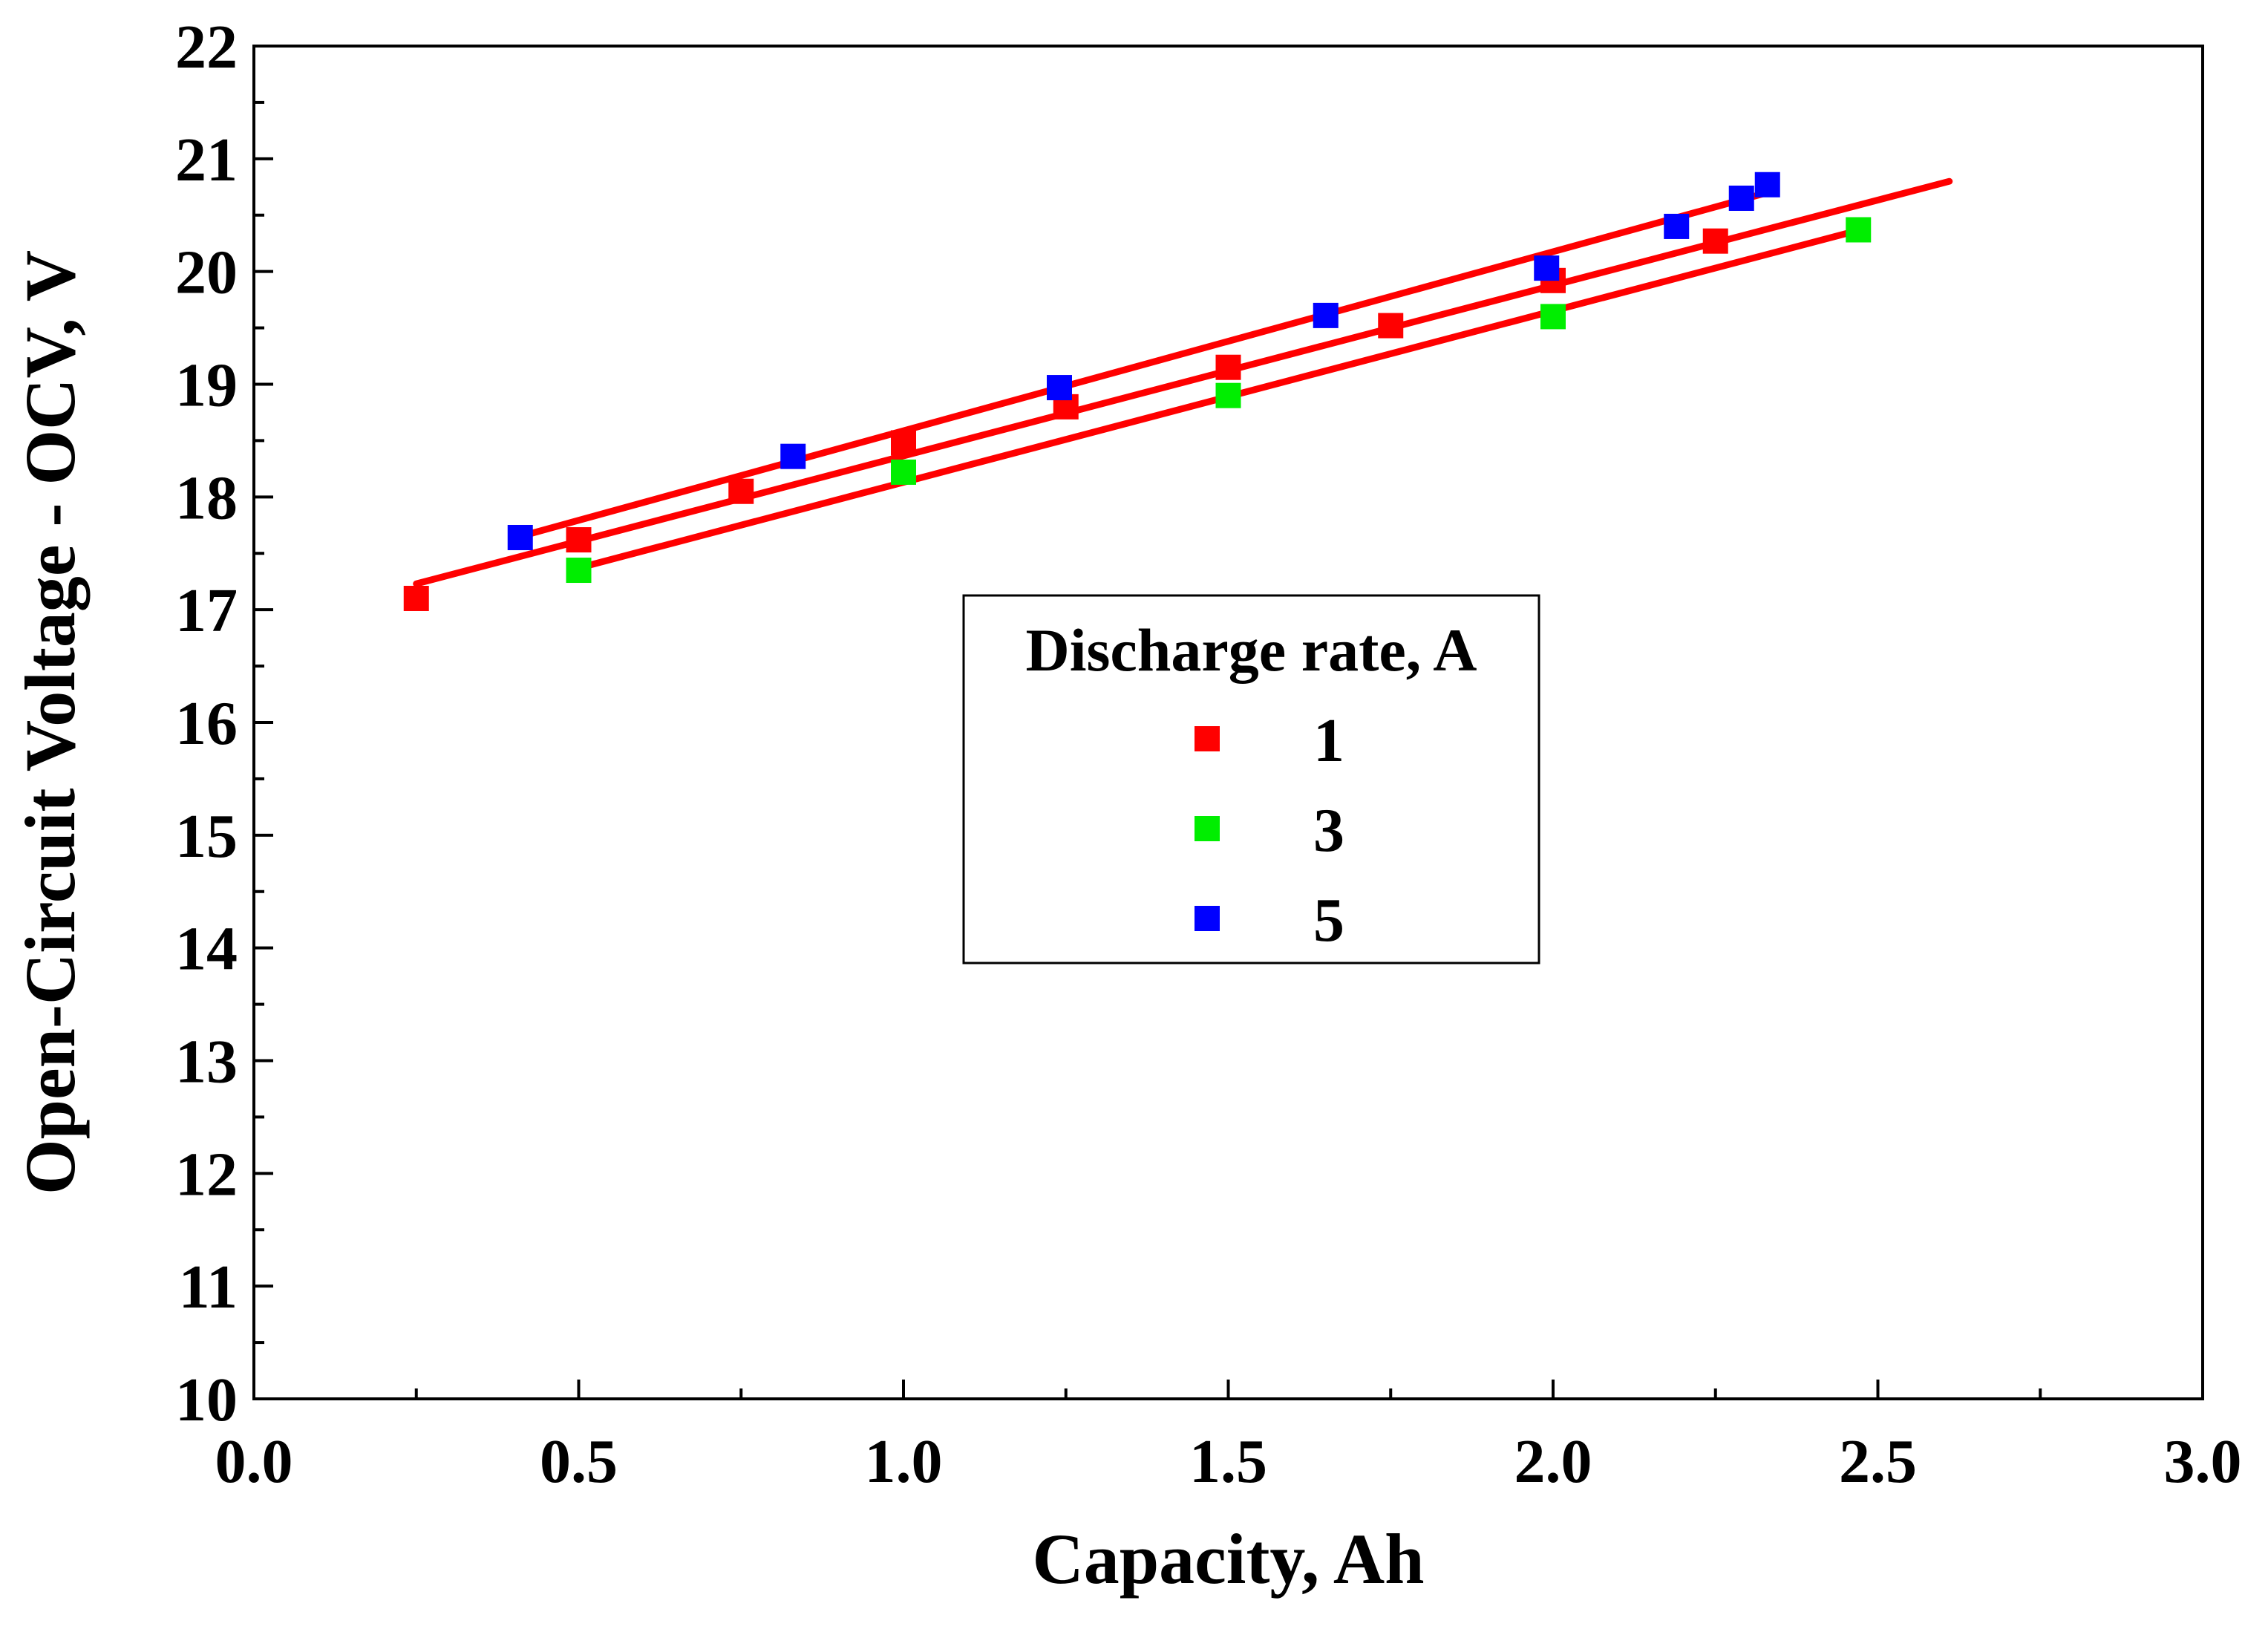  What do you see at coordinates (207, 1174) in the screenshot?
I see `y-tick-label: 12` at bounding box center [207, 1174].